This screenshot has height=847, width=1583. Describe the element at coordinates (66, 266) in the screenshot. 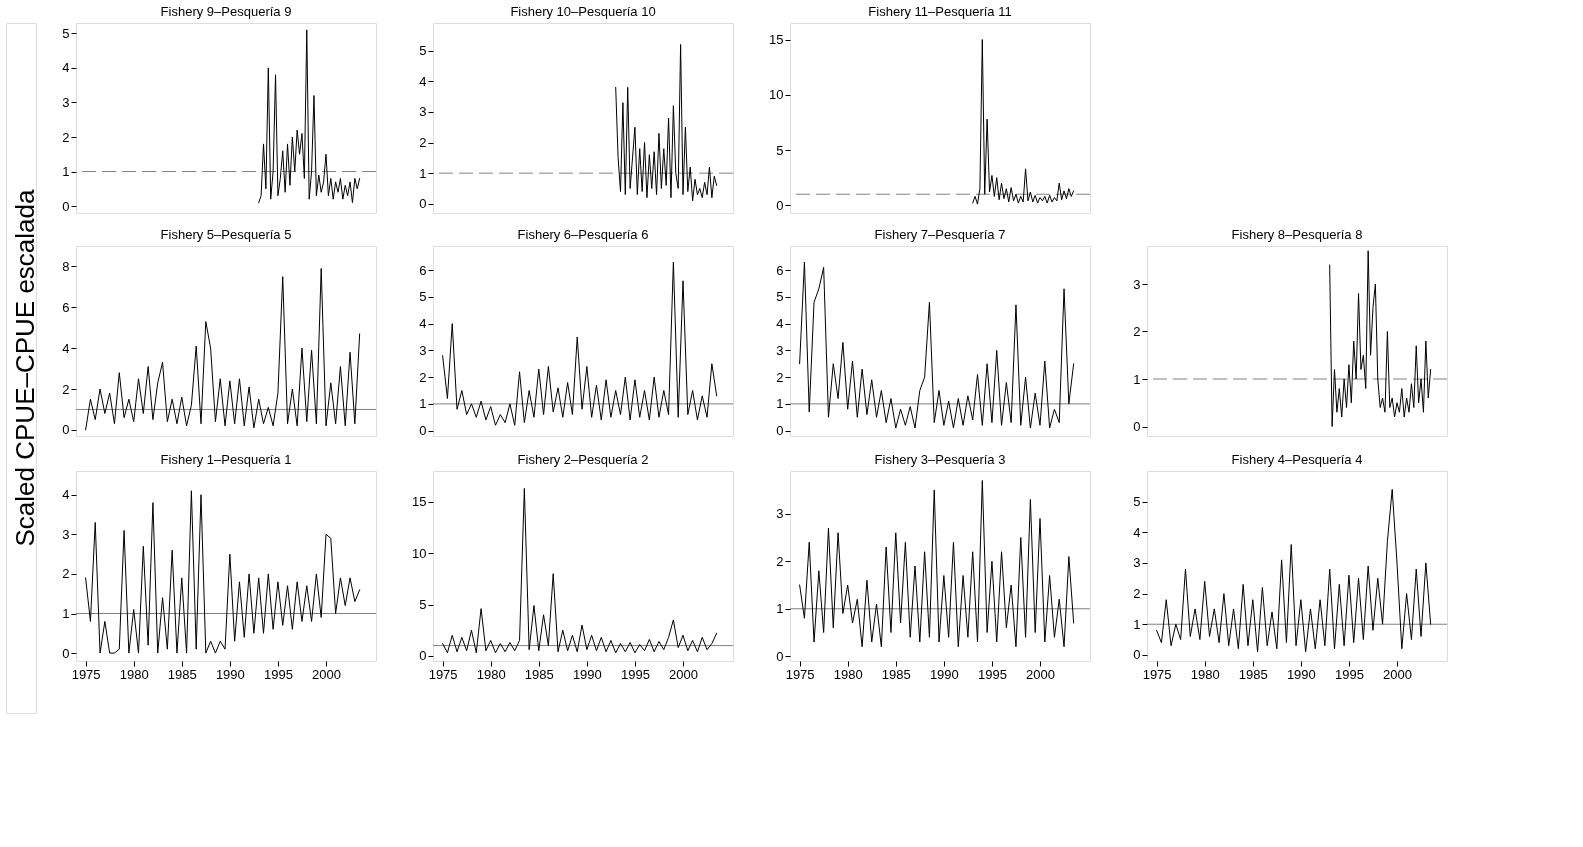

I see `y-tick-label: 8` at that location.